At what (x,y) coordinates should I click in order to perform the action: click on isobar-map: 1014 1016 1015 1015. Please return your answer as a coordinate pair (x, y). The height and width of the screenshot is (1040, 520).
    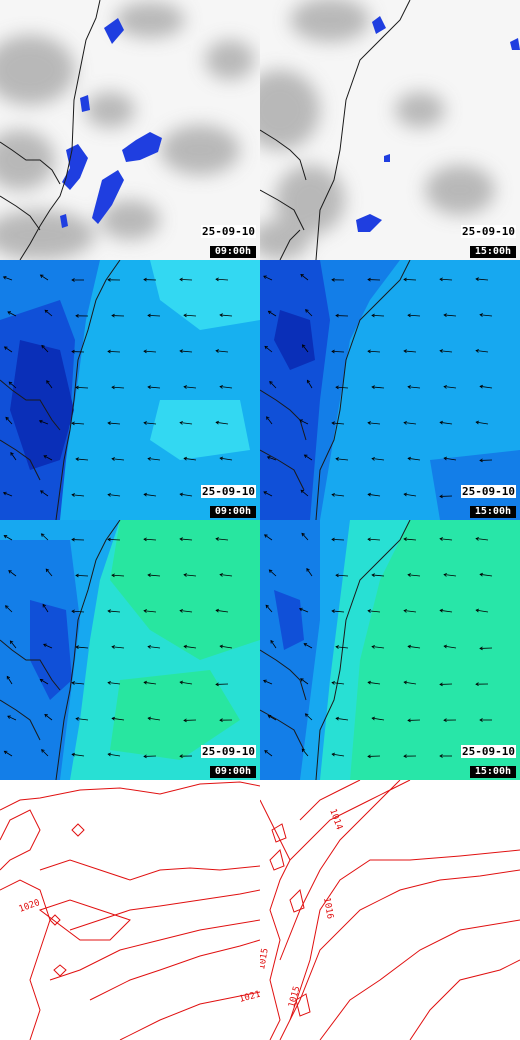
    Looking at the image, I should click on (390, 910).